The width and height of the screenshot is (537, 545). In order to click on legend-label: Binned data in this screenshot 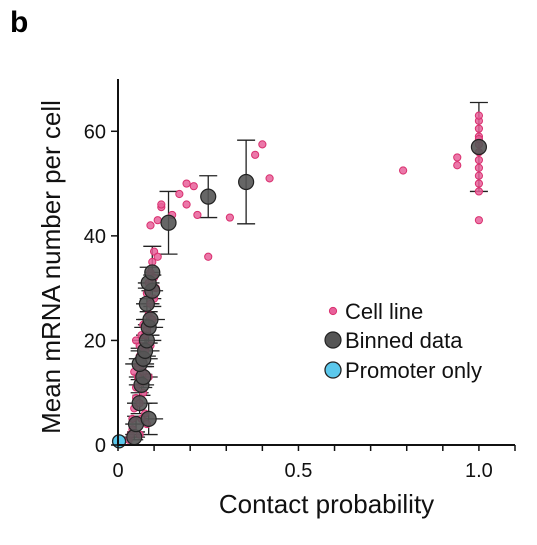, I will do `click(404, 340)`.